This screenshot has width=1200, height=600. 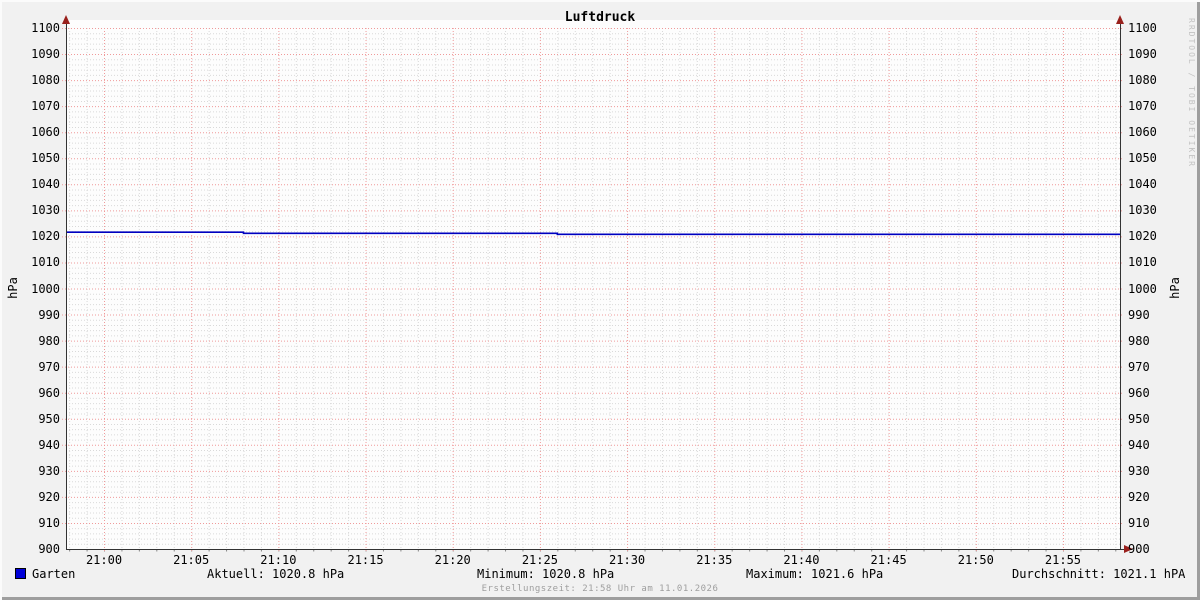 What do you see at coordinates (45, 262) in the screenshot?
I see `y-tick-label-left: 1010` at bounding box center [45, 262].